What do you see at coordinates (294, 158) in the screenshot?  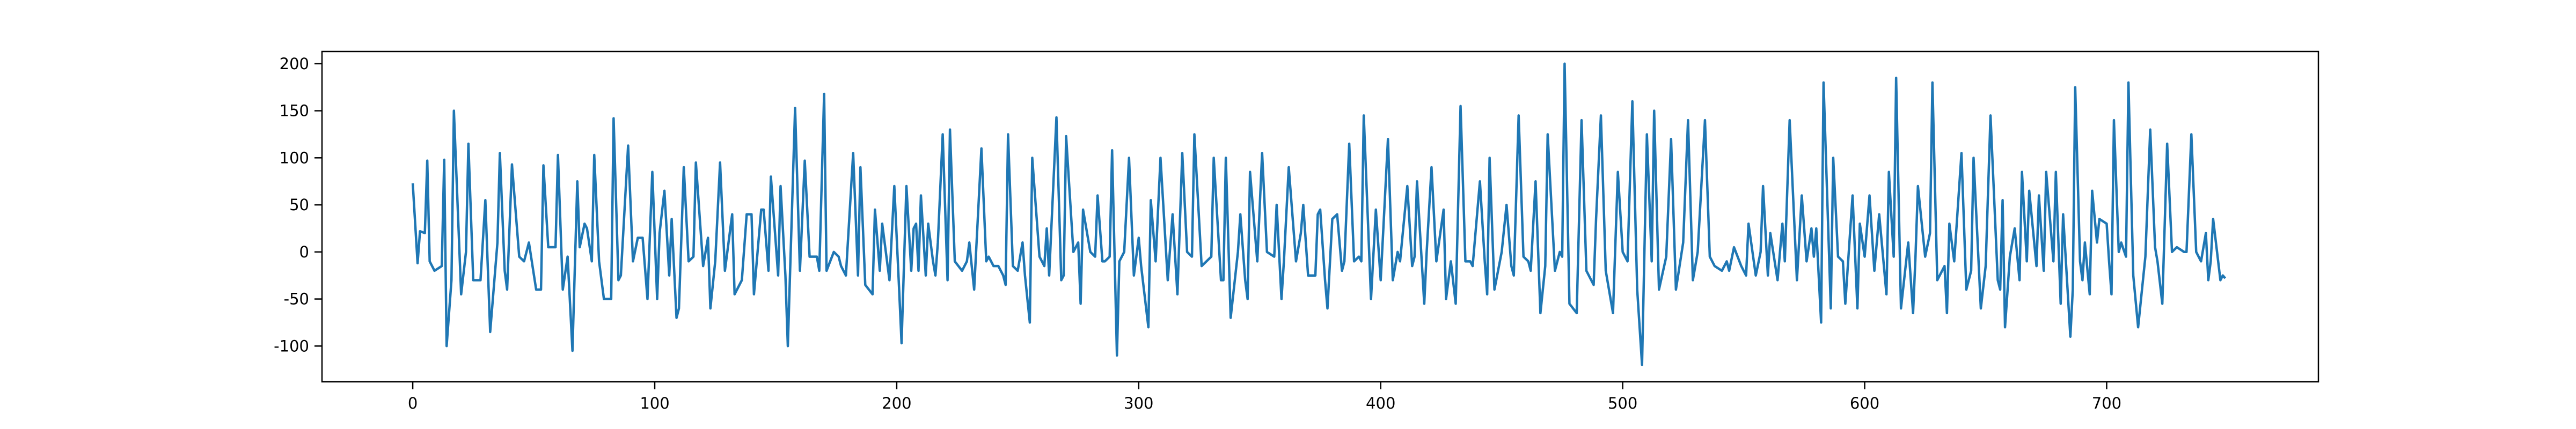 I see `y-tick-label: 100` at bounding box center [294, 158].